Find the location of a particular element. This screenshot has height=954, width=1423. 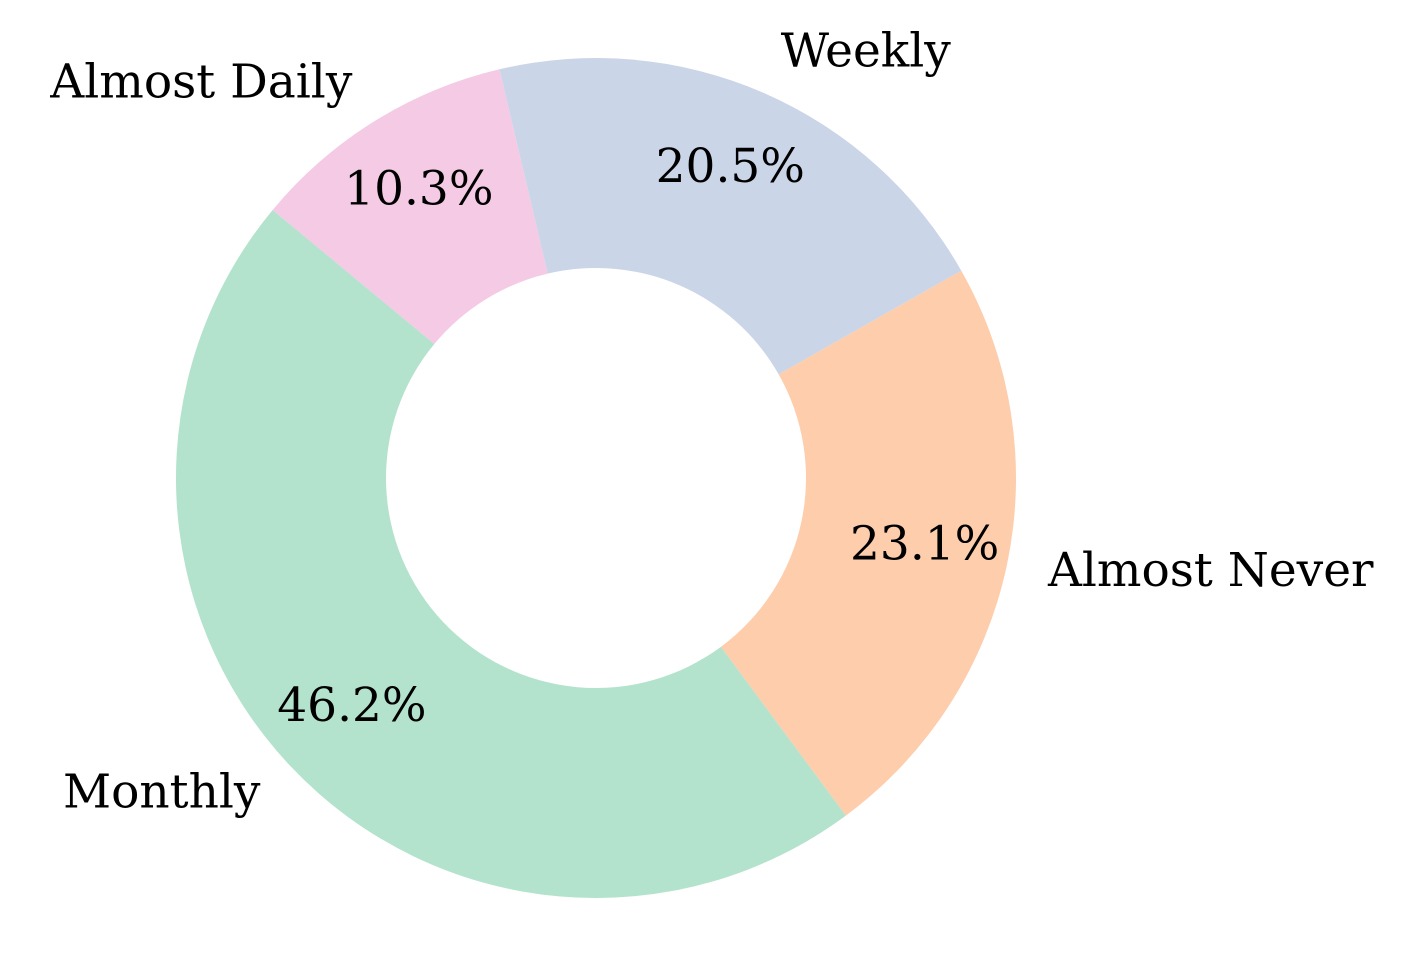

category-label: Almost Never is located at coordinates (1210, 570).